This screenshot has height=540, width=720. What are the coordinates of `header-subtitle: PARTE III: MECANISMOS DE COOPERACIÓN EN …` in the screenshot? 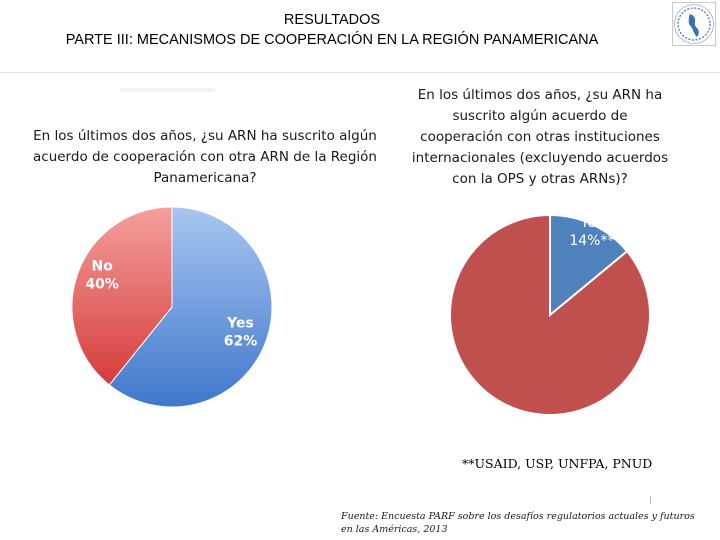 It's located at (332, 40).